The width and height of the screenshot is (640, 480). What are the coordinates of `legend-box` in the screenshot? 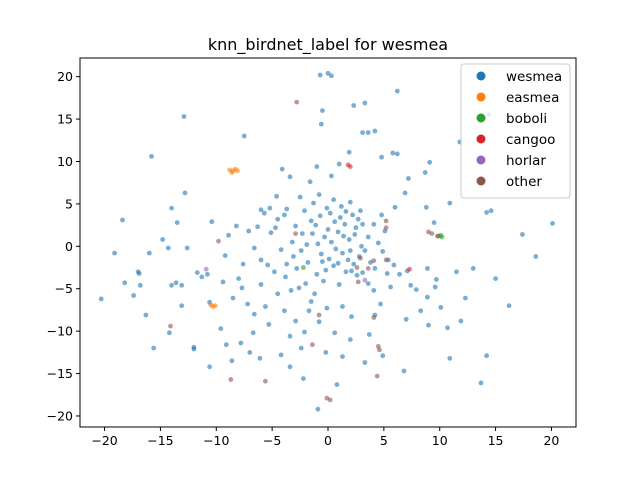 It's located at (515, 131).